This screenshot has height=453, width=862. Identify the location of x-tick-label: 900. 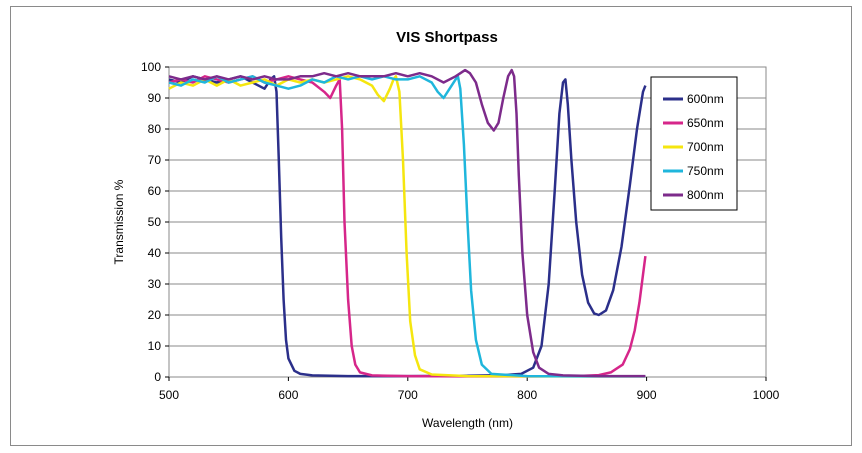
(647, 395).